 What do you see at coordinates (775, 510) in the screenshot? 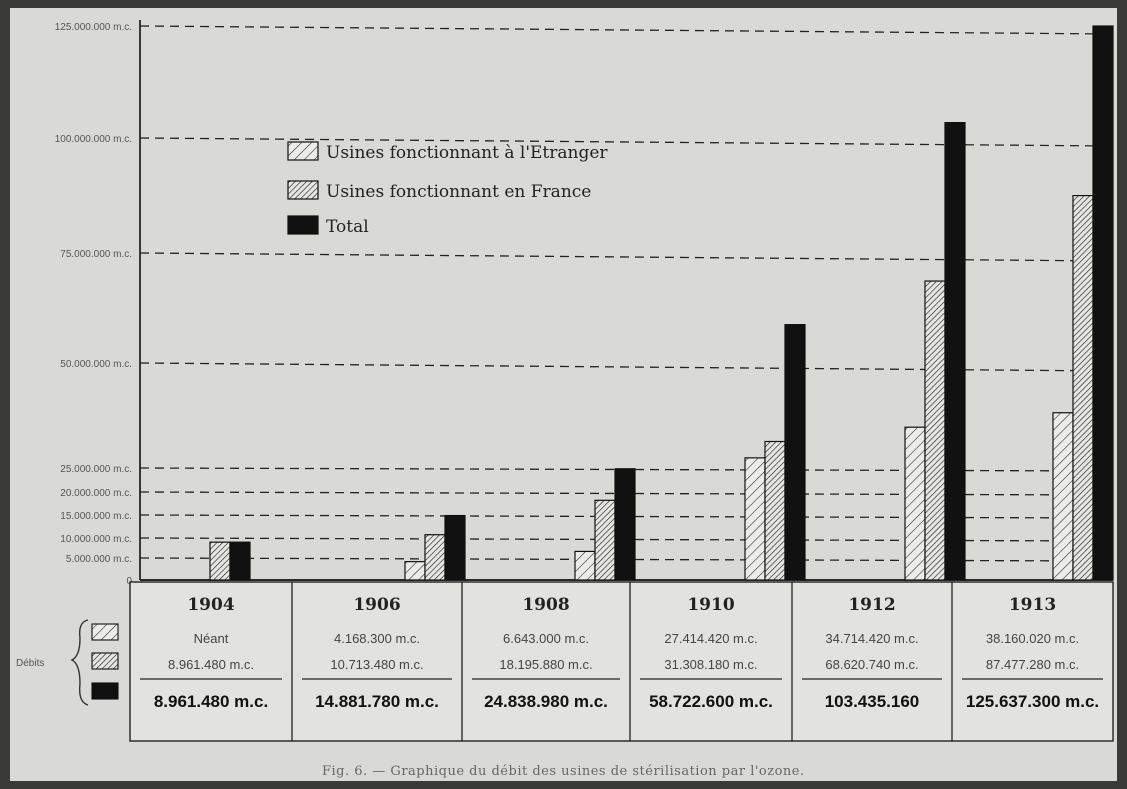
I see `bar-1910-france` at bounding box center [775, 510].